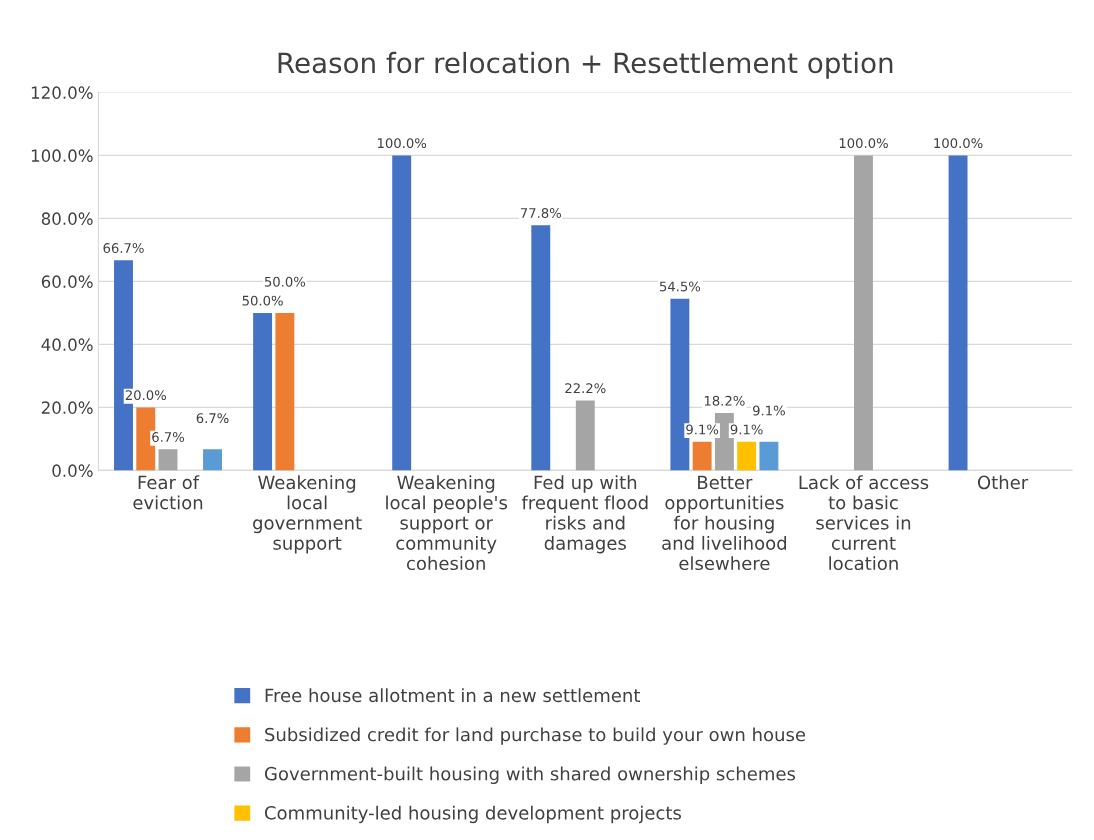 The width and height of the screenshot is (1094, 840). What do you see at coordinates (584, 514) in the screenshot?
I see `x-tick-label: Fed up with frequent flood risks and damages` at bounding box center [584, 514].